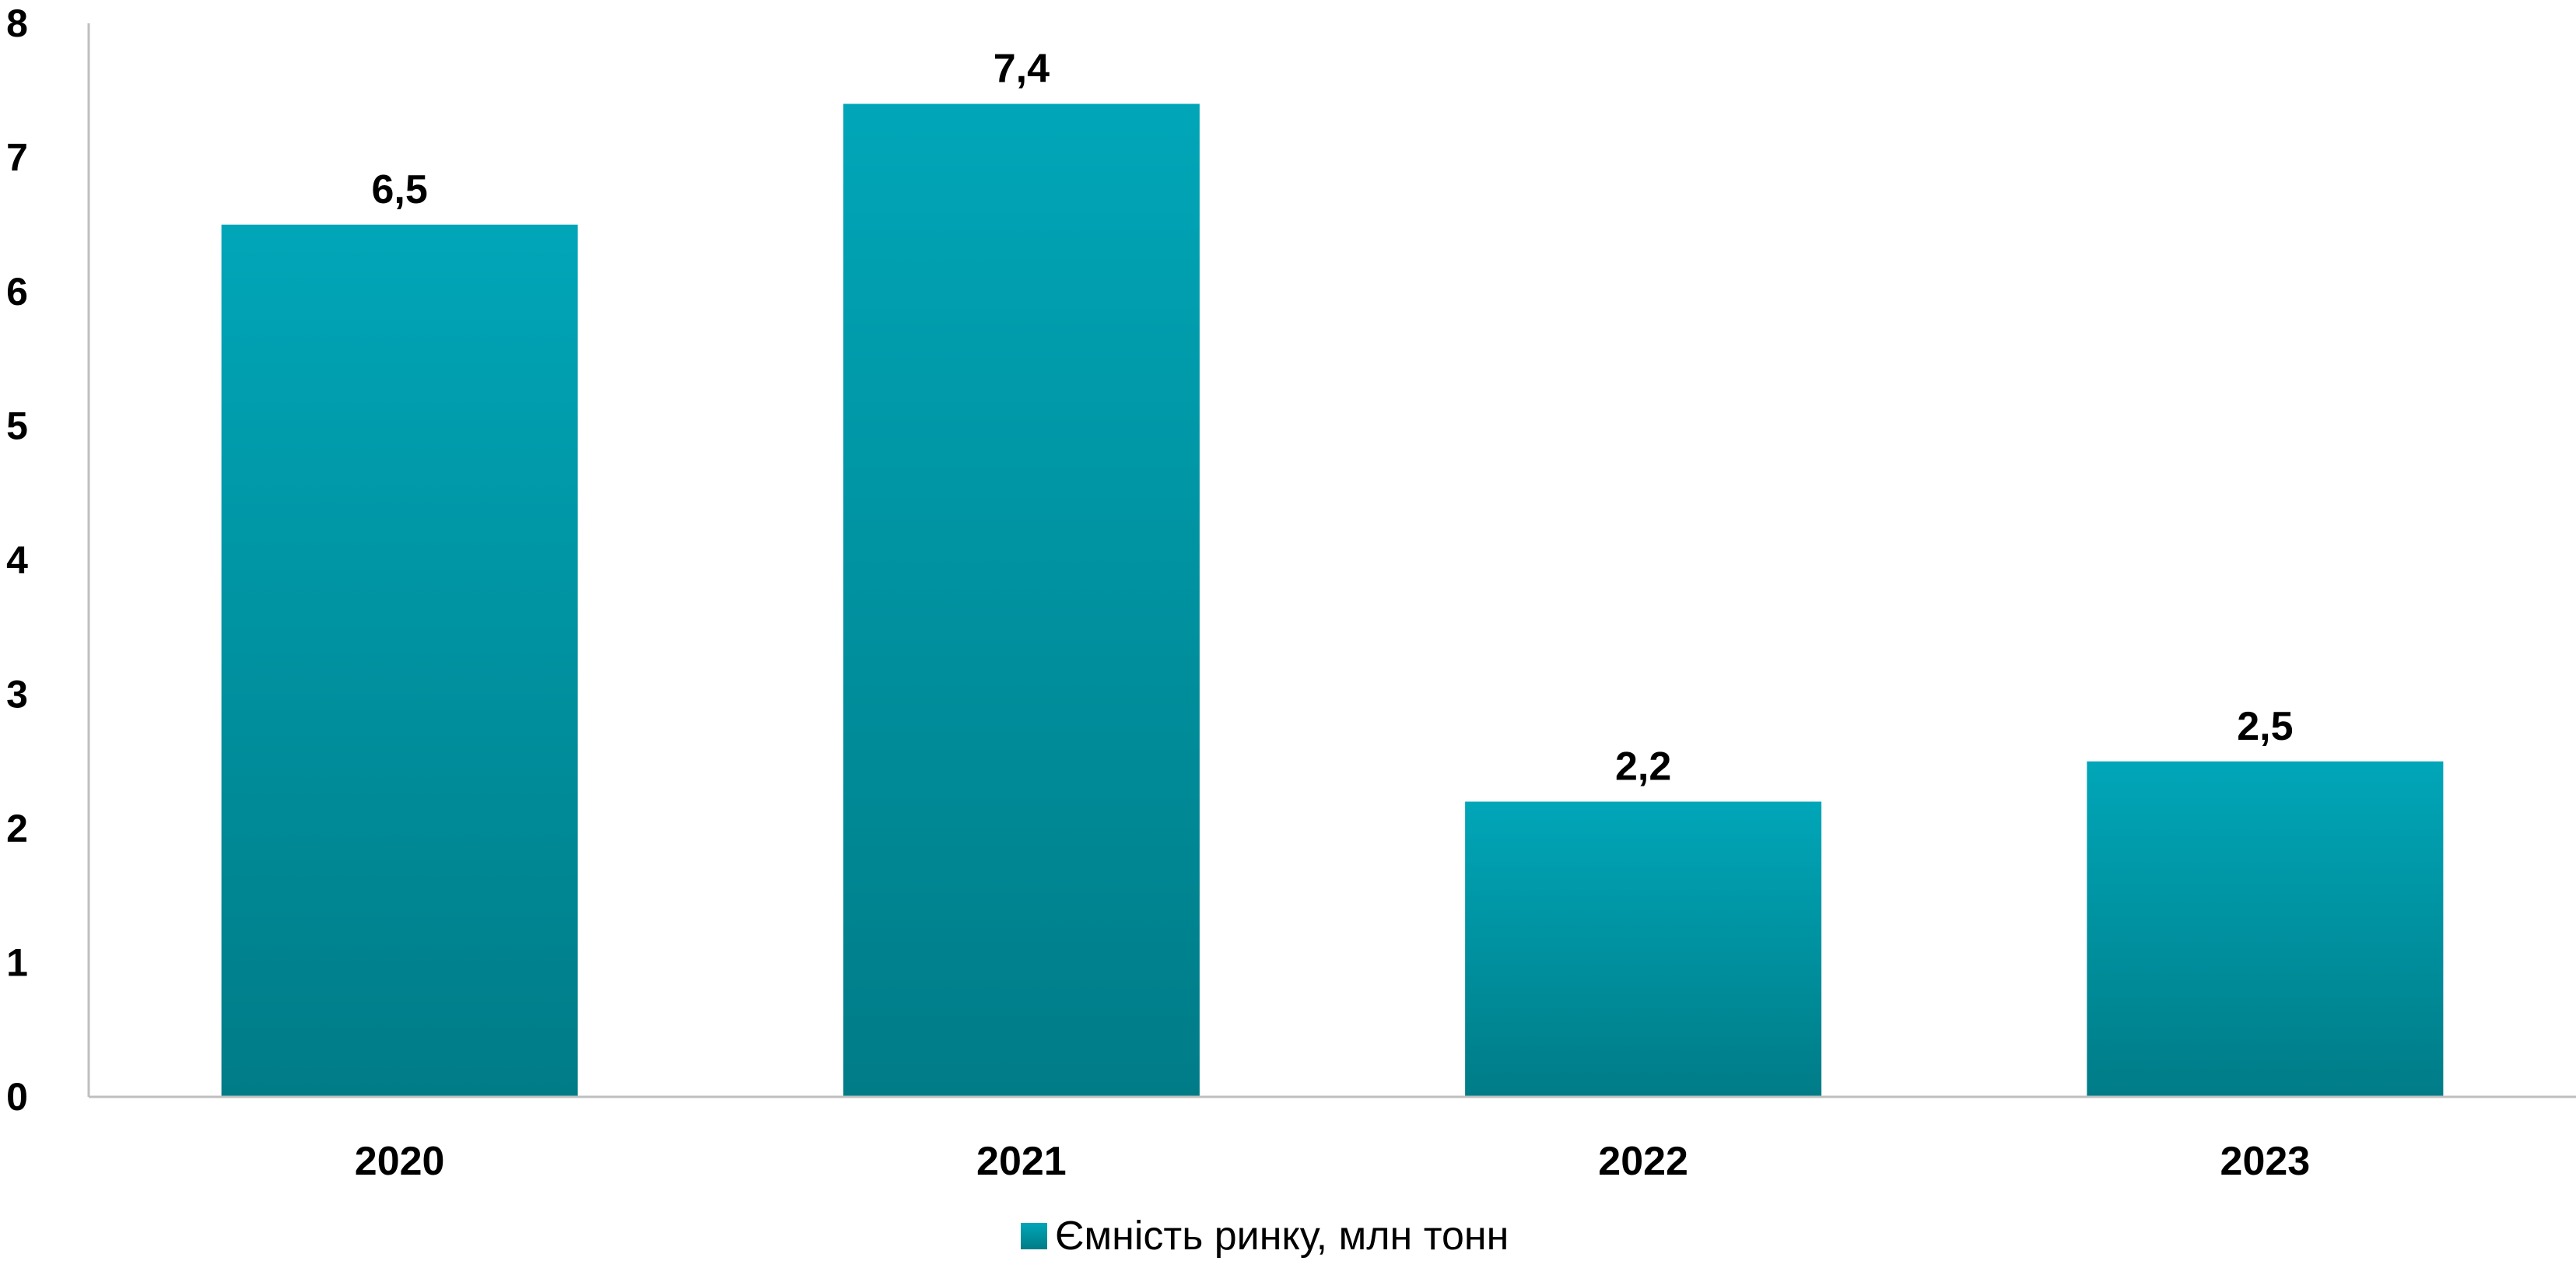 Image resolution: width=2576 pixels, height=1261 pixels. I want to click on data-label-2020: 6,5, so click(399, 190).